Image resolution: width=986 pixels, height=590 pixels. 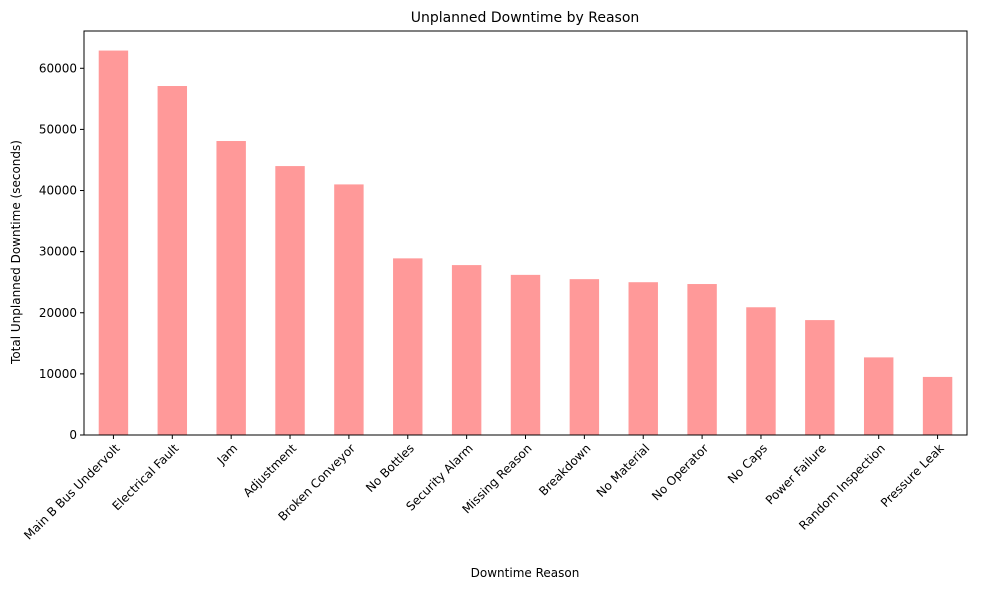 I want to click on y-tick-label: 10000, so click(x=58, y=374).